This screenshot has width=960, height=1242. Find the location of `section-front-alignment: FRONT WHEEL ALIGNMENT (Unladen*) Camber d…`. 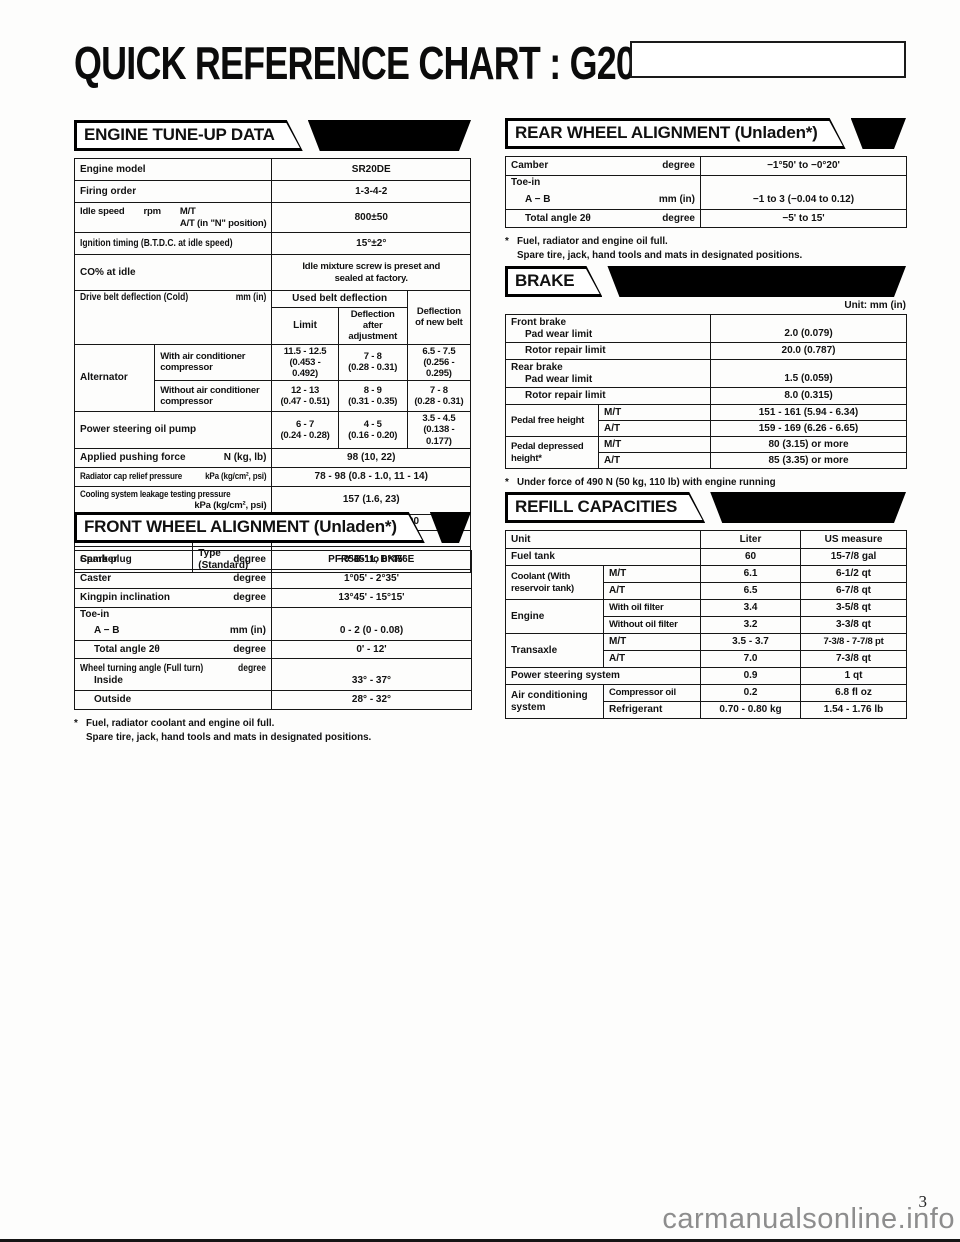

section-front-alignment: FRONT WHEEL ALIGNMENT (Unladen*) Camber d… is located at coordinates (273, 628).